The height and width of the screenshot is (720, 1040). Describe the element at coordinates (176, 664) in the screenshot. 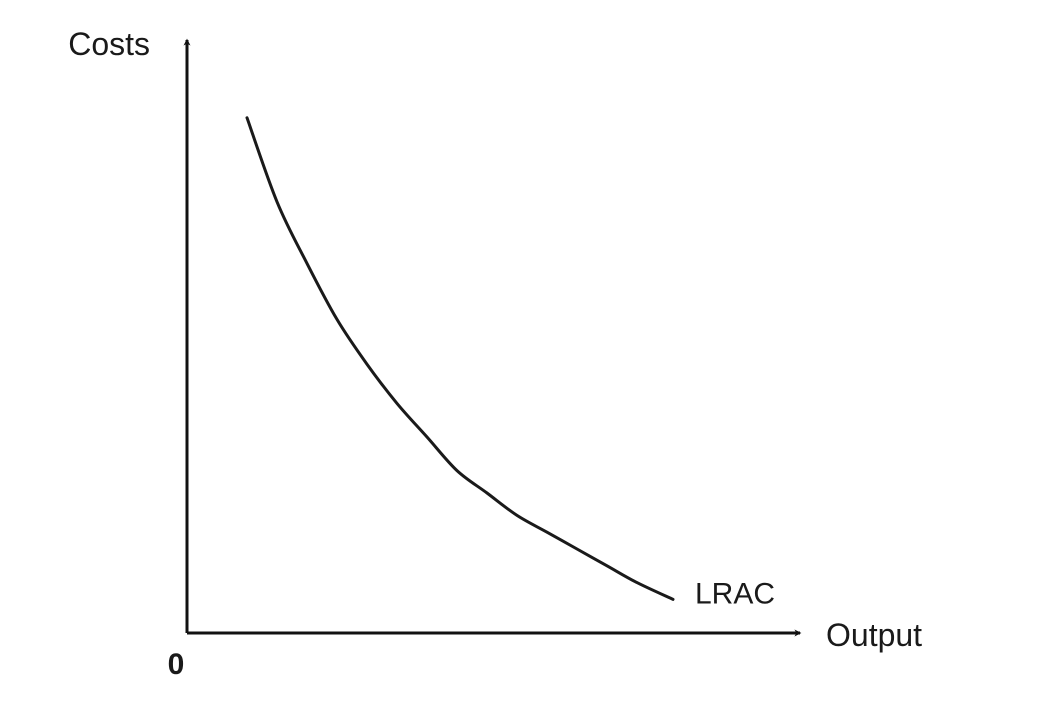

I see `origin-label: 0` at that location.